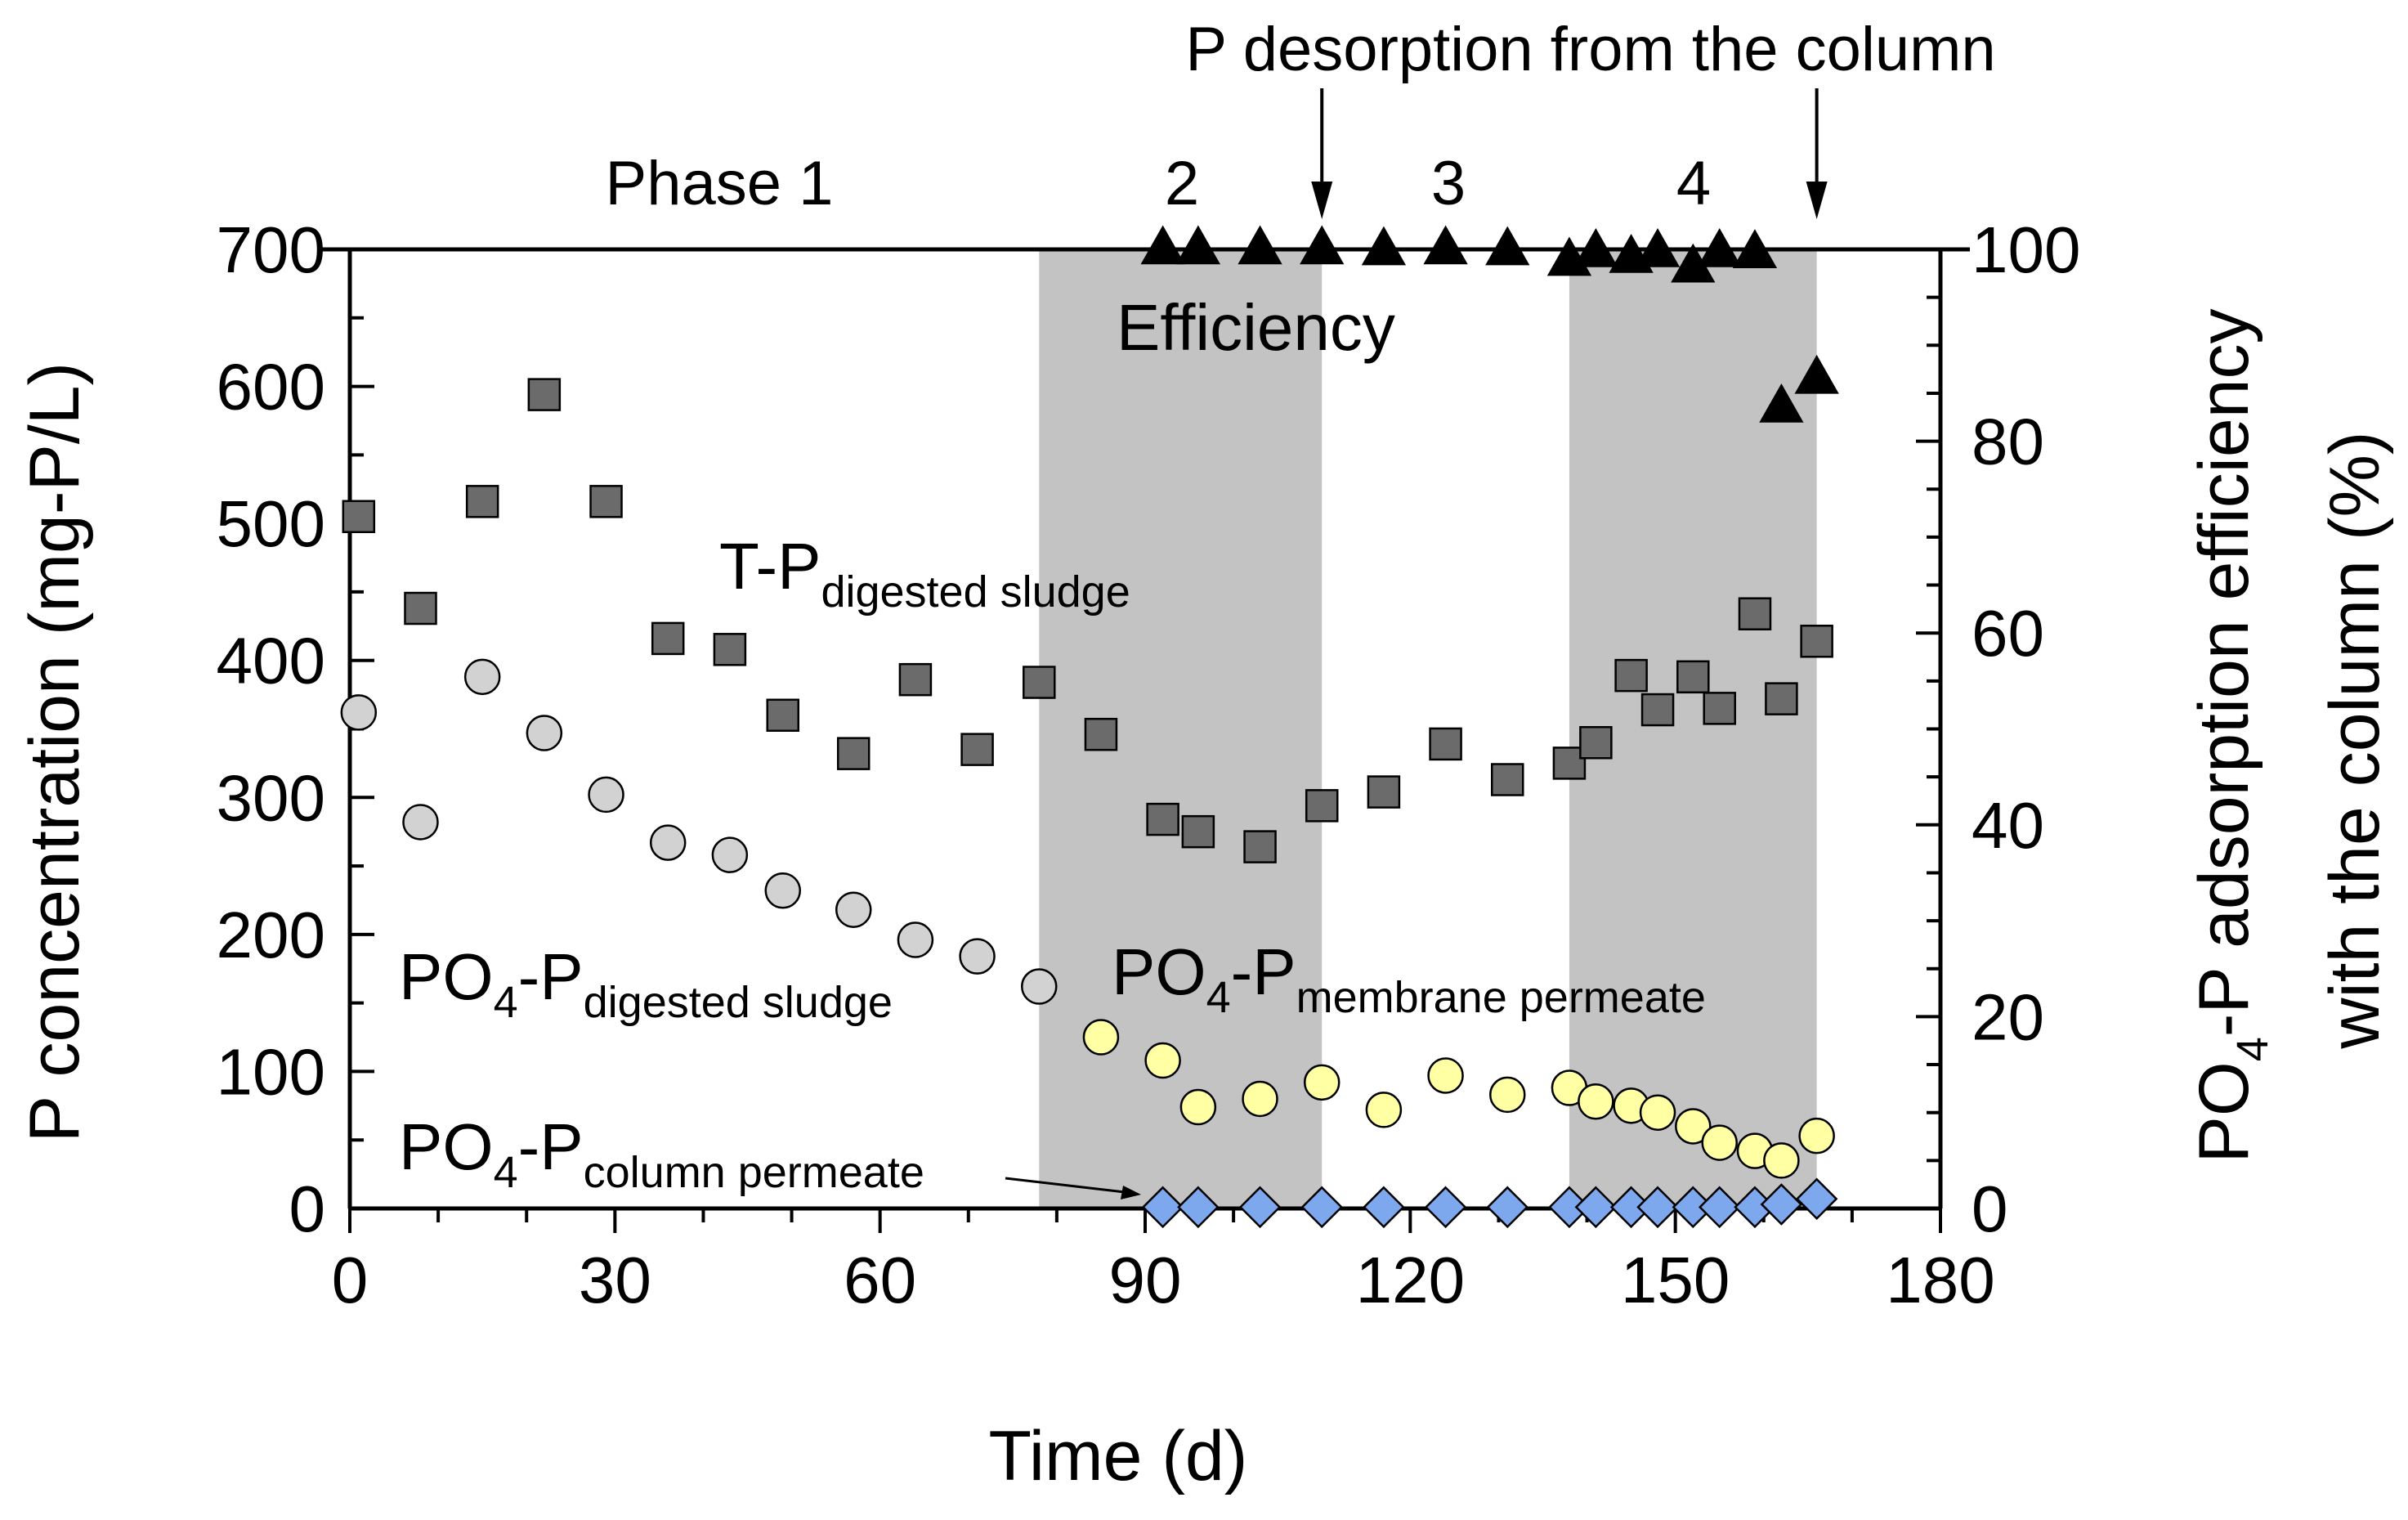  Describe the element at coordinates (308, 1209) in the screenshot. I see `y-left-tick-label: 0` at that location.